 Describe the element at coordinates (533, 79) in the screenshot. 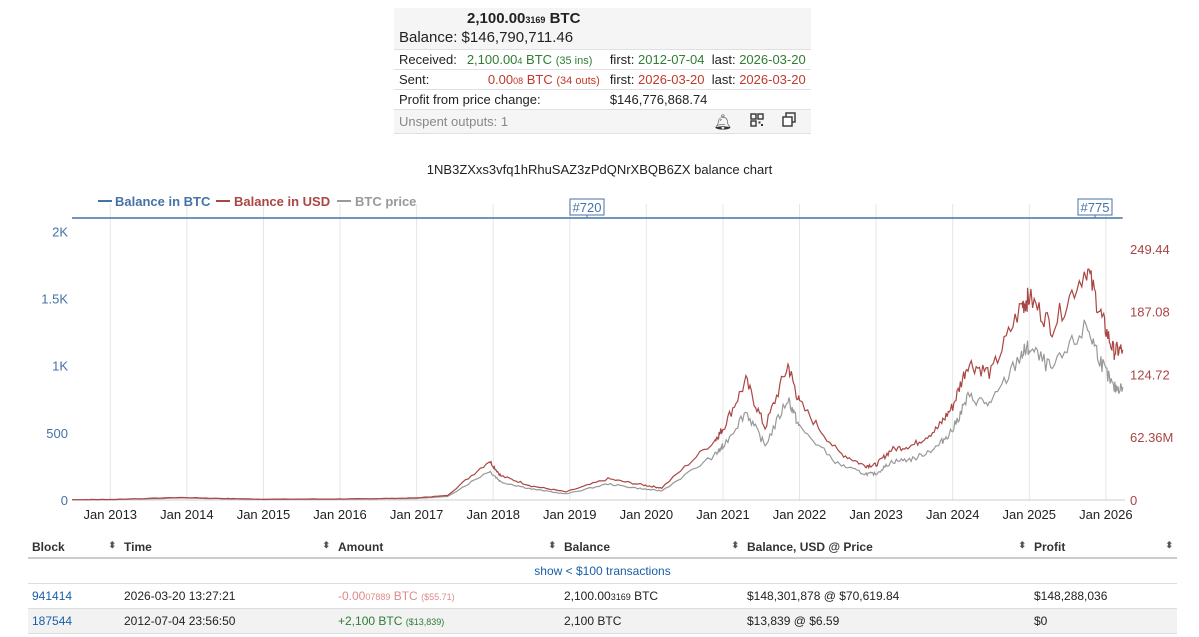

I see `sent-amount: 0.0008 BTC (34 outs)` at that location.